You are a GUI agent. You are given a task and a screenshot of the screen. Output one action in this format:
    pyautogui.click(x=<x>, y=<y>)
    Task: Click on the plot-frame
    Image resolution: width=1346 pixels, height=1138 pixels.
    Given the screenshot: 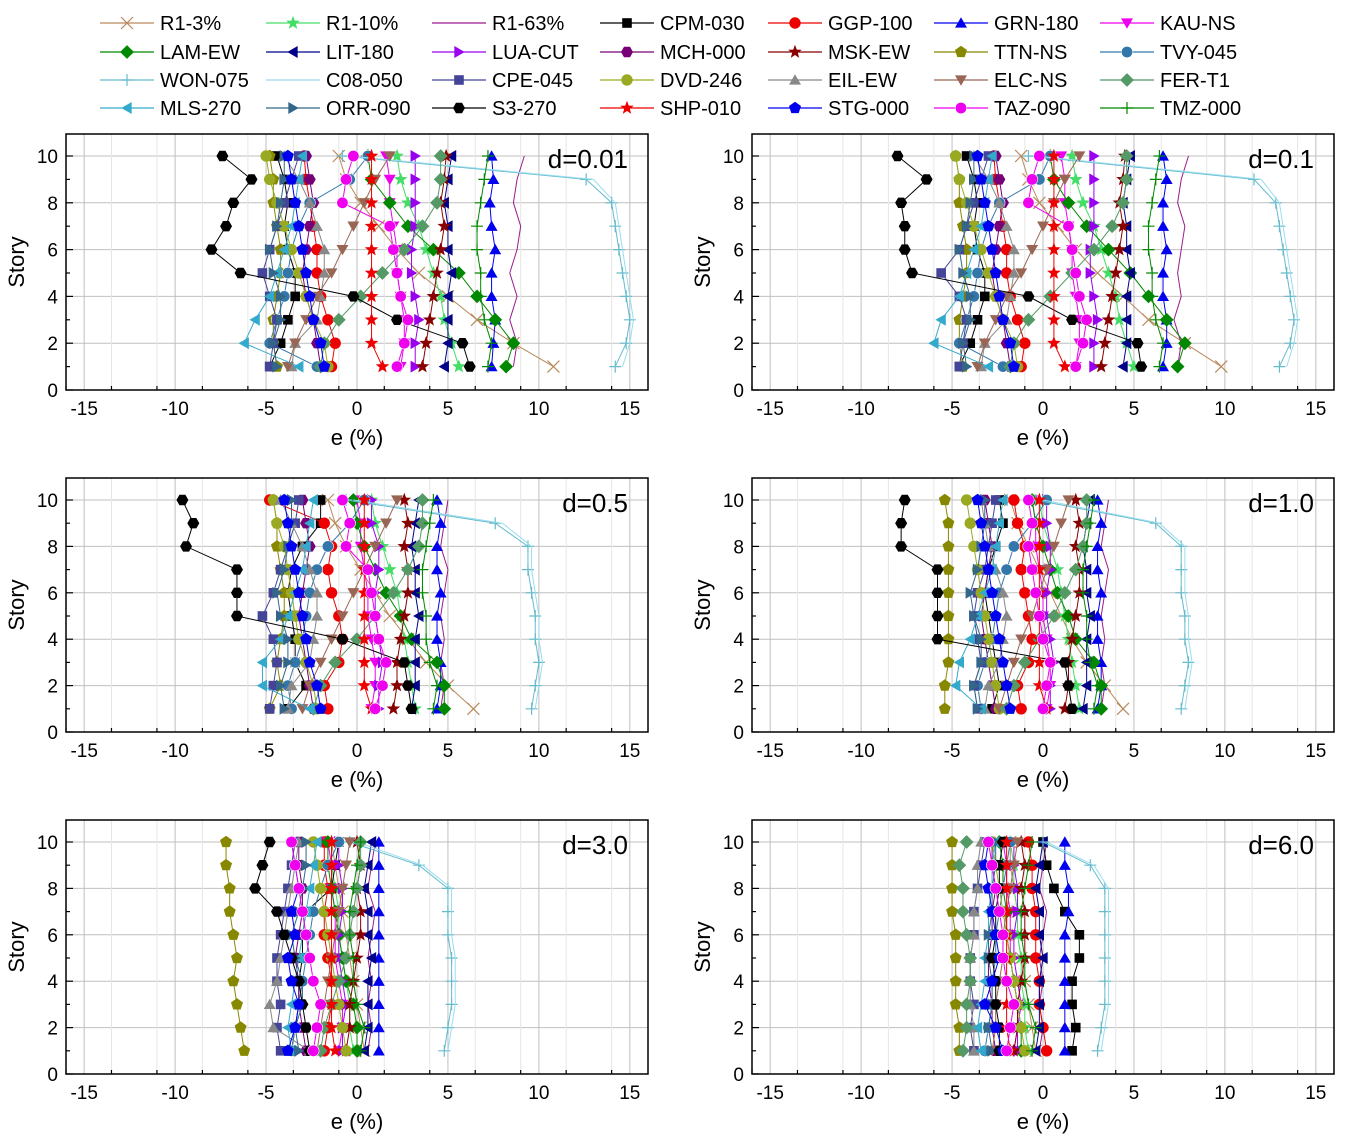 What is the action you would take?
    pyautogui.click(x=357, y=947)
    